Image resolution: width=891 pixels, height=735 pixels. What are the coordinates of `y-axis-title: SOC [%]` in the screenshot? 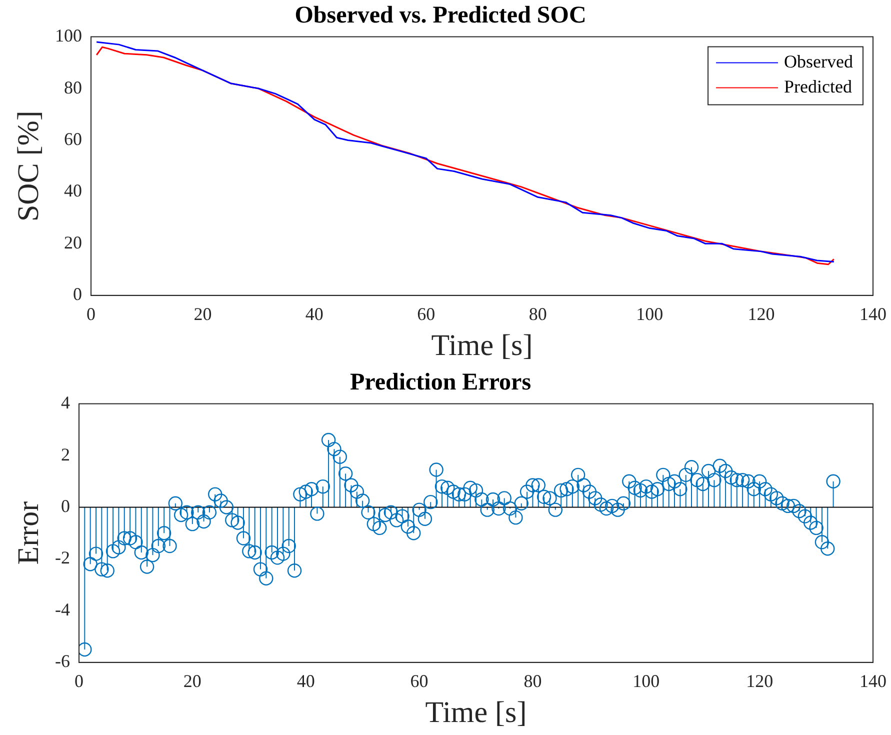 It's located at (28, 166).